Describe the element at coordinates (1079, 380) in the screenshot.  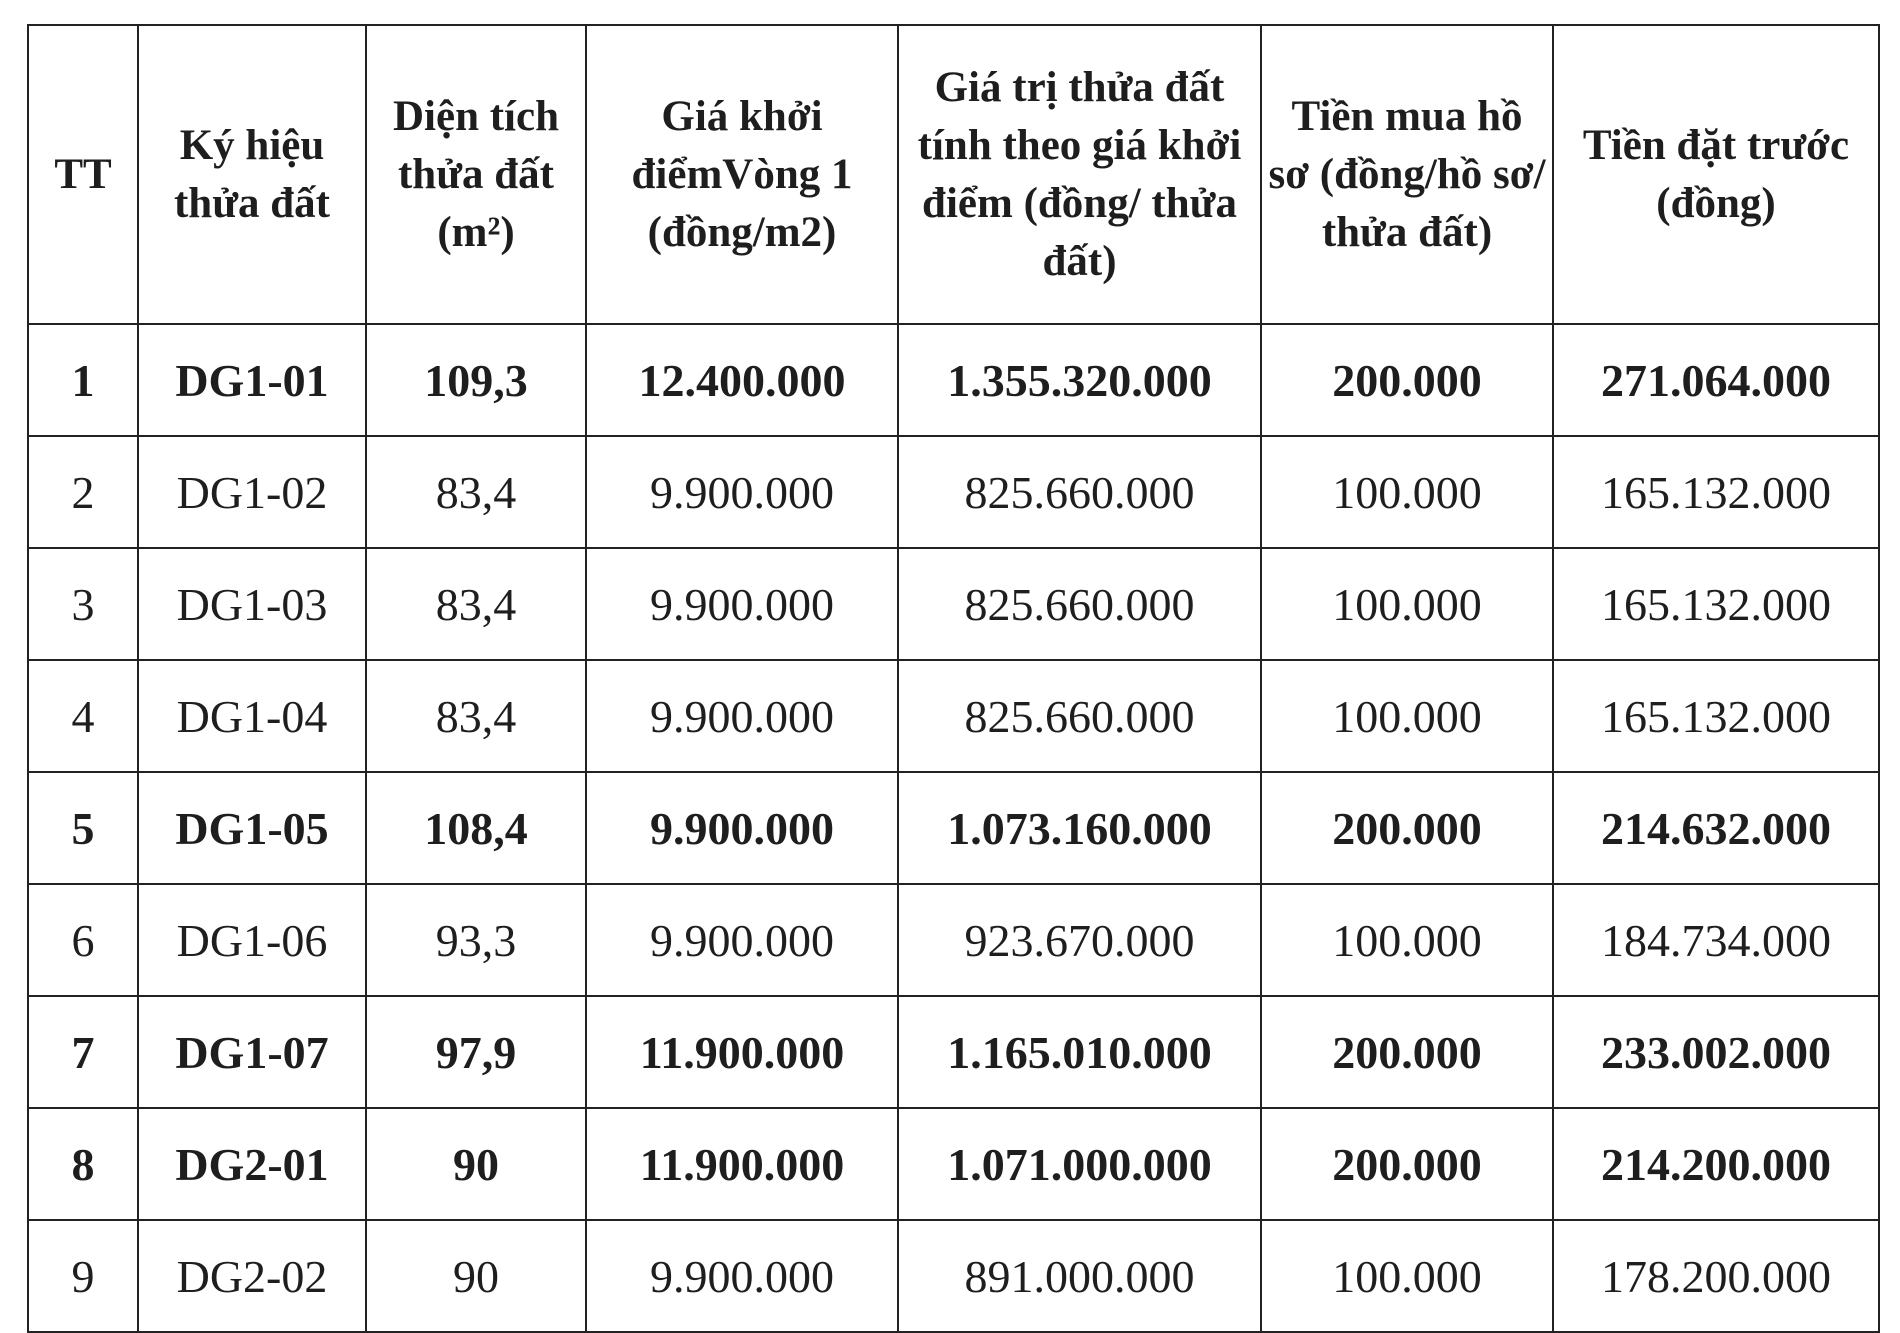
I see `table-cell: 1.355.320.000` at that location.